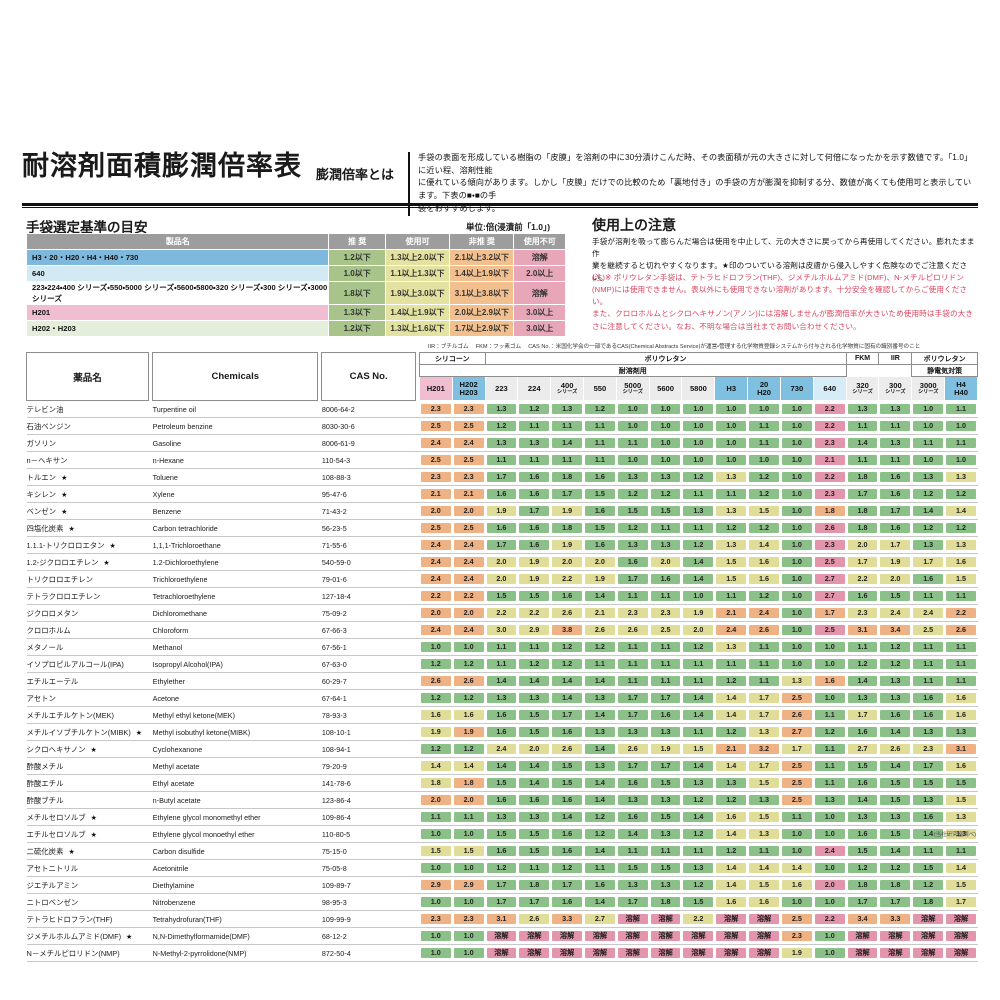 Image resolution: width=1000 pixels, height=1000 pixels. What do you see at coordinates (731, 388) in the screenshot?
I see `product-column-header: H3` at bounding box center [731, 388].